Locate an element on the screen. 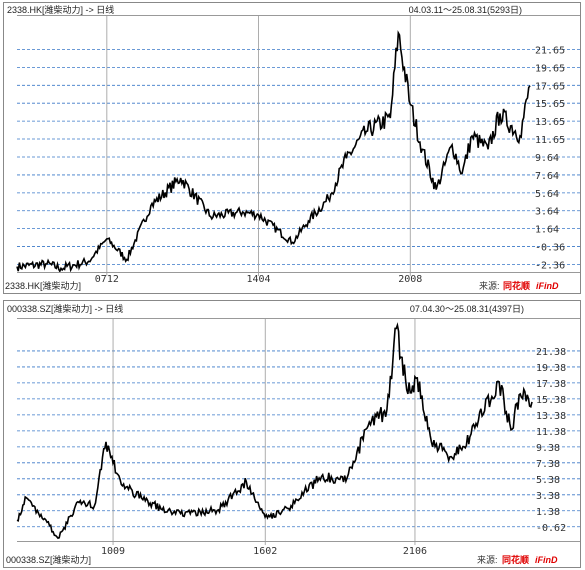 The image size is (585, 570). y-tick-label: 19.65 is located at coordinates (550, 68).